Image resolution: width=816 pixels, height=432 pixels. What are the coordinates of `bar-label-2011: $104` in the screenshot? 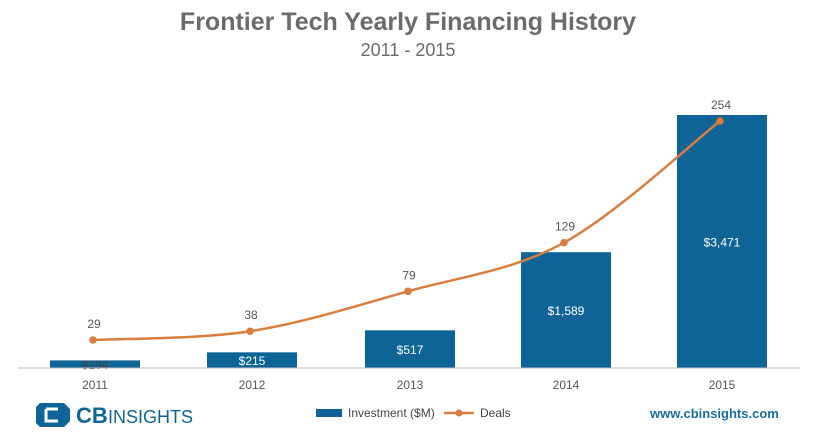 It's located at (95, 365).